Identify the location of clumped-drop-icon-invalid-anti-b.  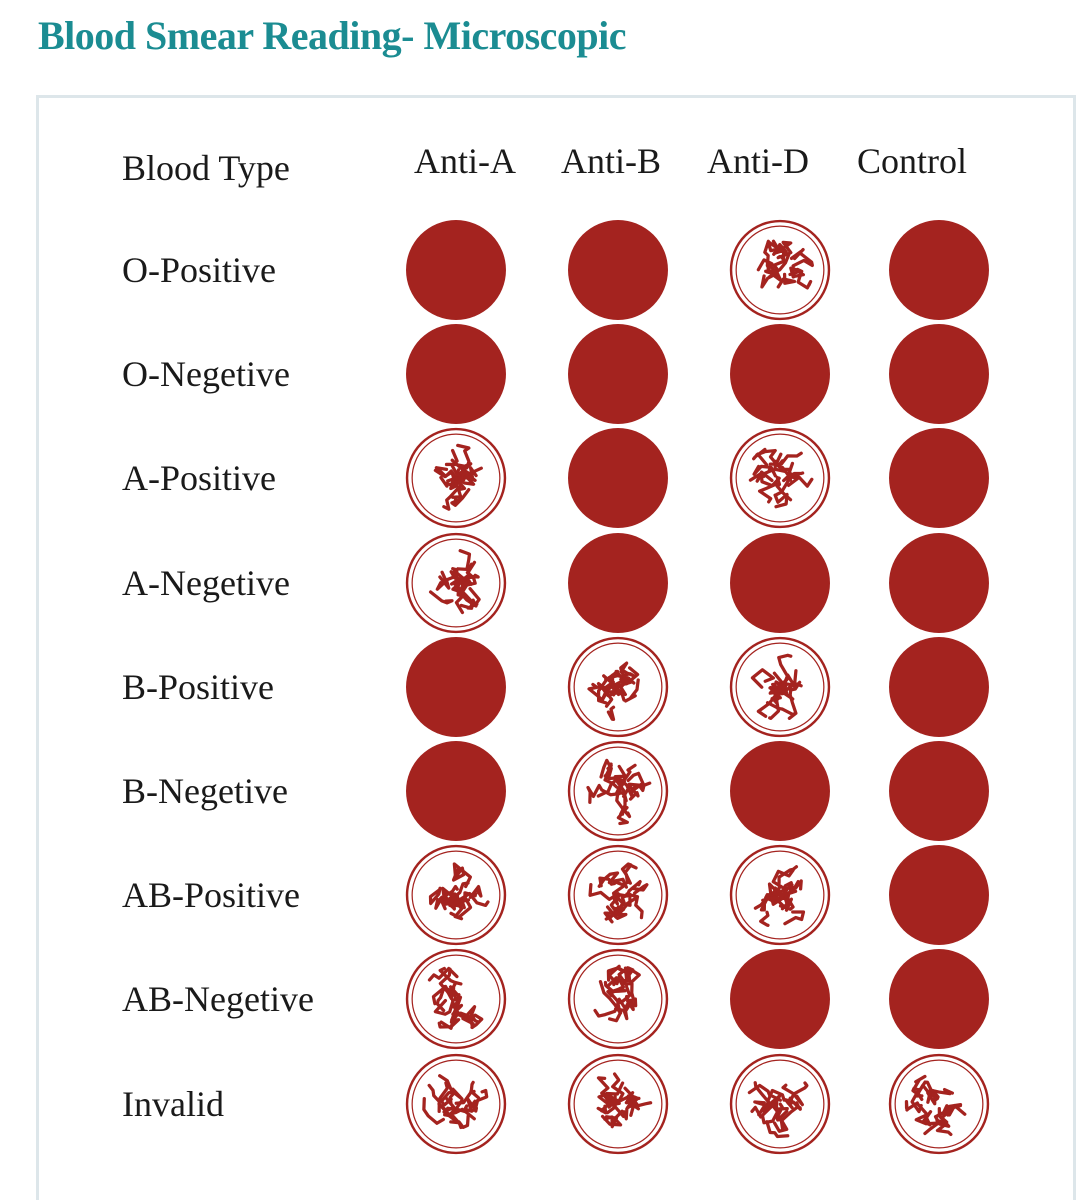
(618, 1104).